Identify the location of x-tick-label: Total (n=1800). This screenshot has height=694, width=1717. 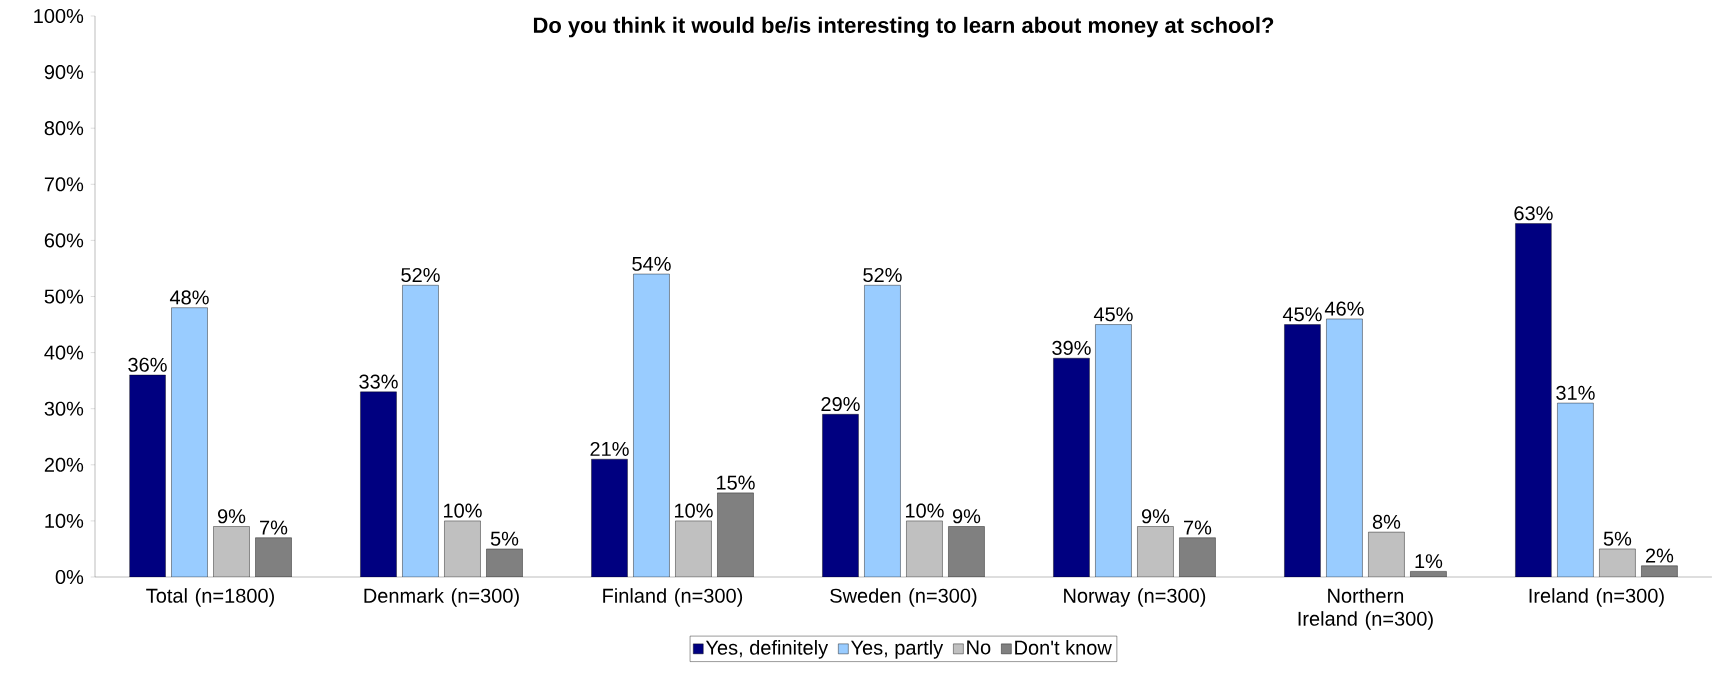
(210, 597).